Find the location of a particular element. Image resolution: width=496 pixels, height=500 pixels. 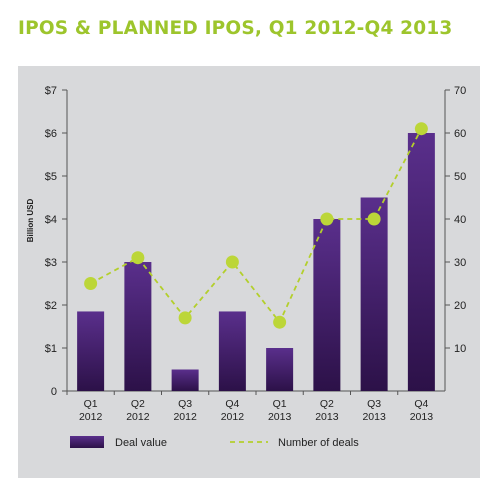

y-tick-label-left: $2 is located at coordinates (51, 306).